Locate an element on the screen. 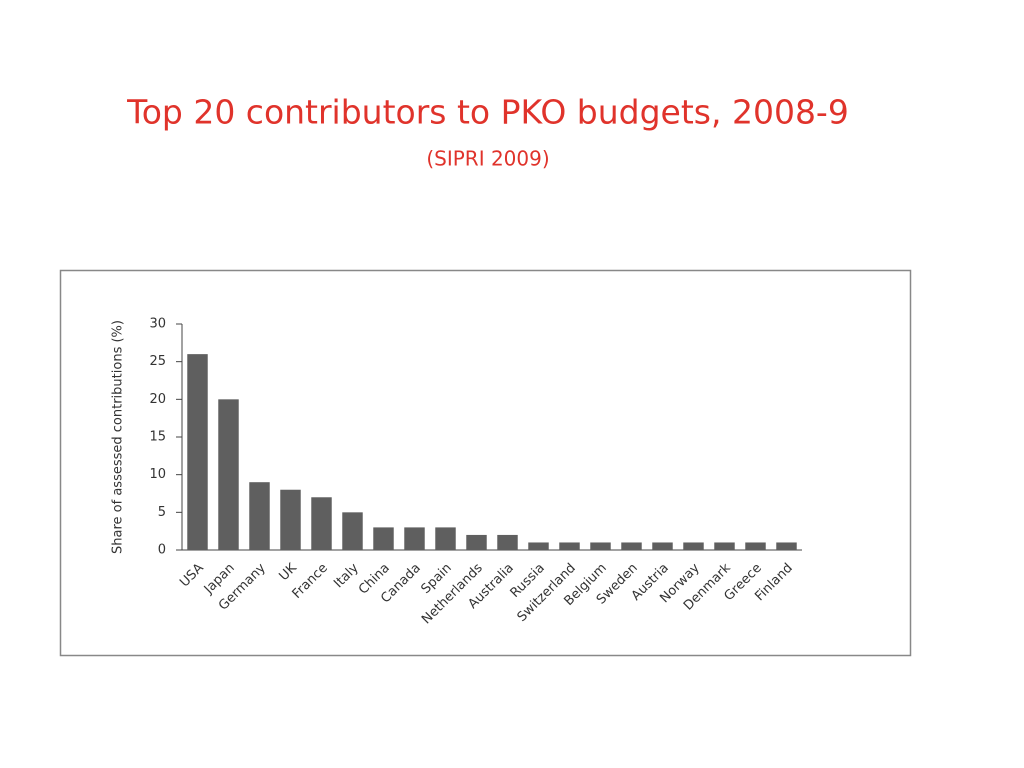 This screenshot has width=1024, height=768. y-tick-label: 5 is located at coordinates (162, 512).